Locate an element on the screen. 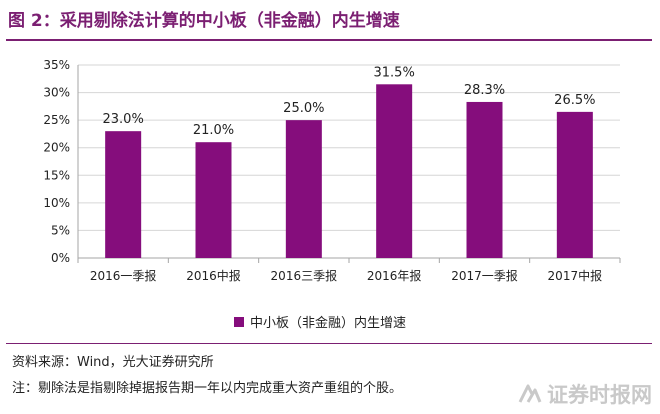 This screenshot has height=414, width=660. data-label: 26.5% is located at coordinates (574, 100).